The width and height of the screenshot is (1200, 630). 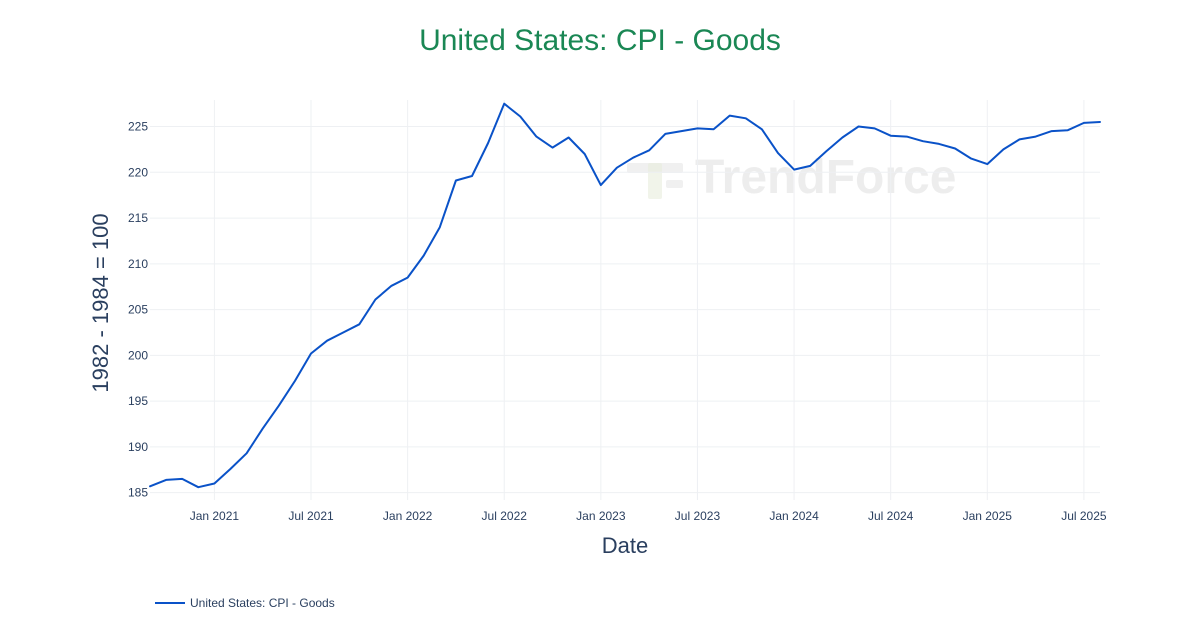 What do you see at coordinates (825, 177) in the screenshot?
I see `watermark-text: TrendForce` at bounding box center [825, 177].